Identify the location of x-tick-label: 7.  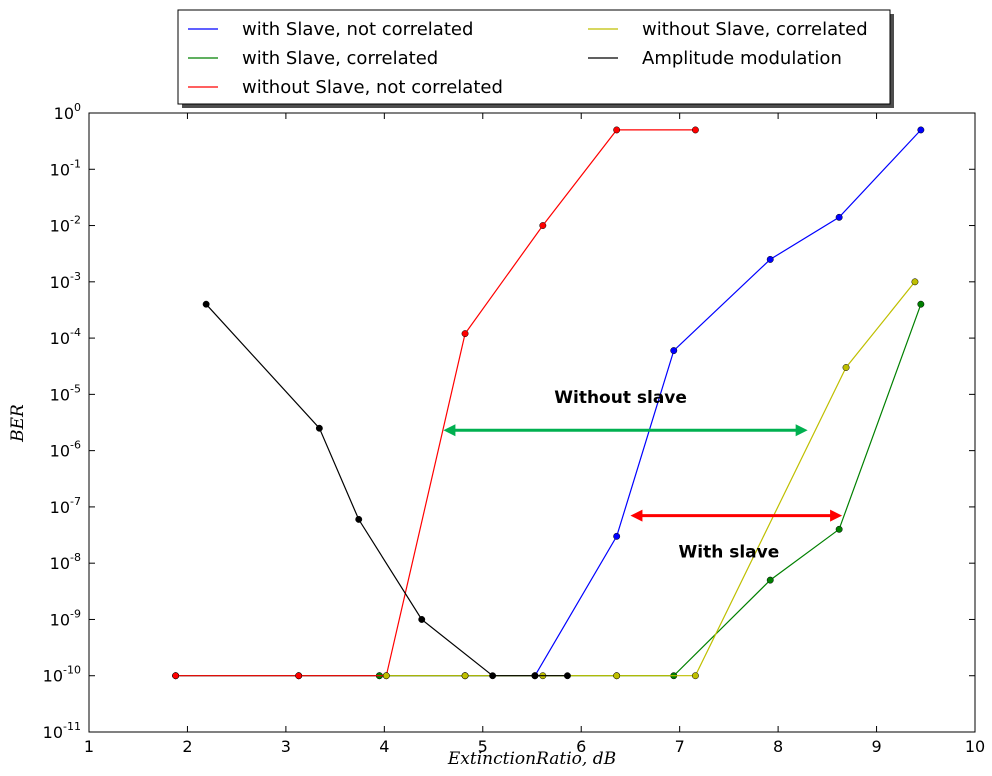
(680, 746).